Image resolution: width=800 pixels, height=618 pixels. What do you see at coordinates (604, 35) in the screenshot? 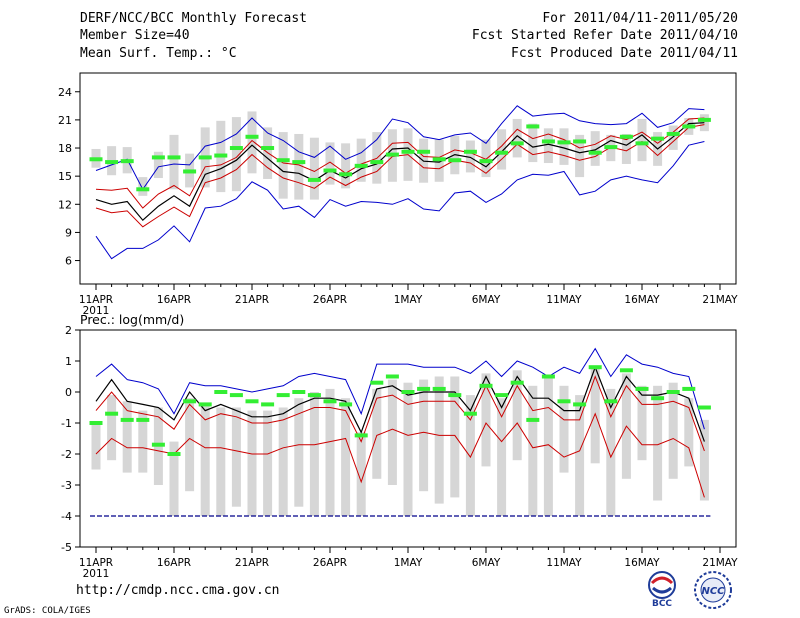
I see `forecast-started-date: Fcst Started Refer Date 2011/04/10` at bounding box center [604, 35].